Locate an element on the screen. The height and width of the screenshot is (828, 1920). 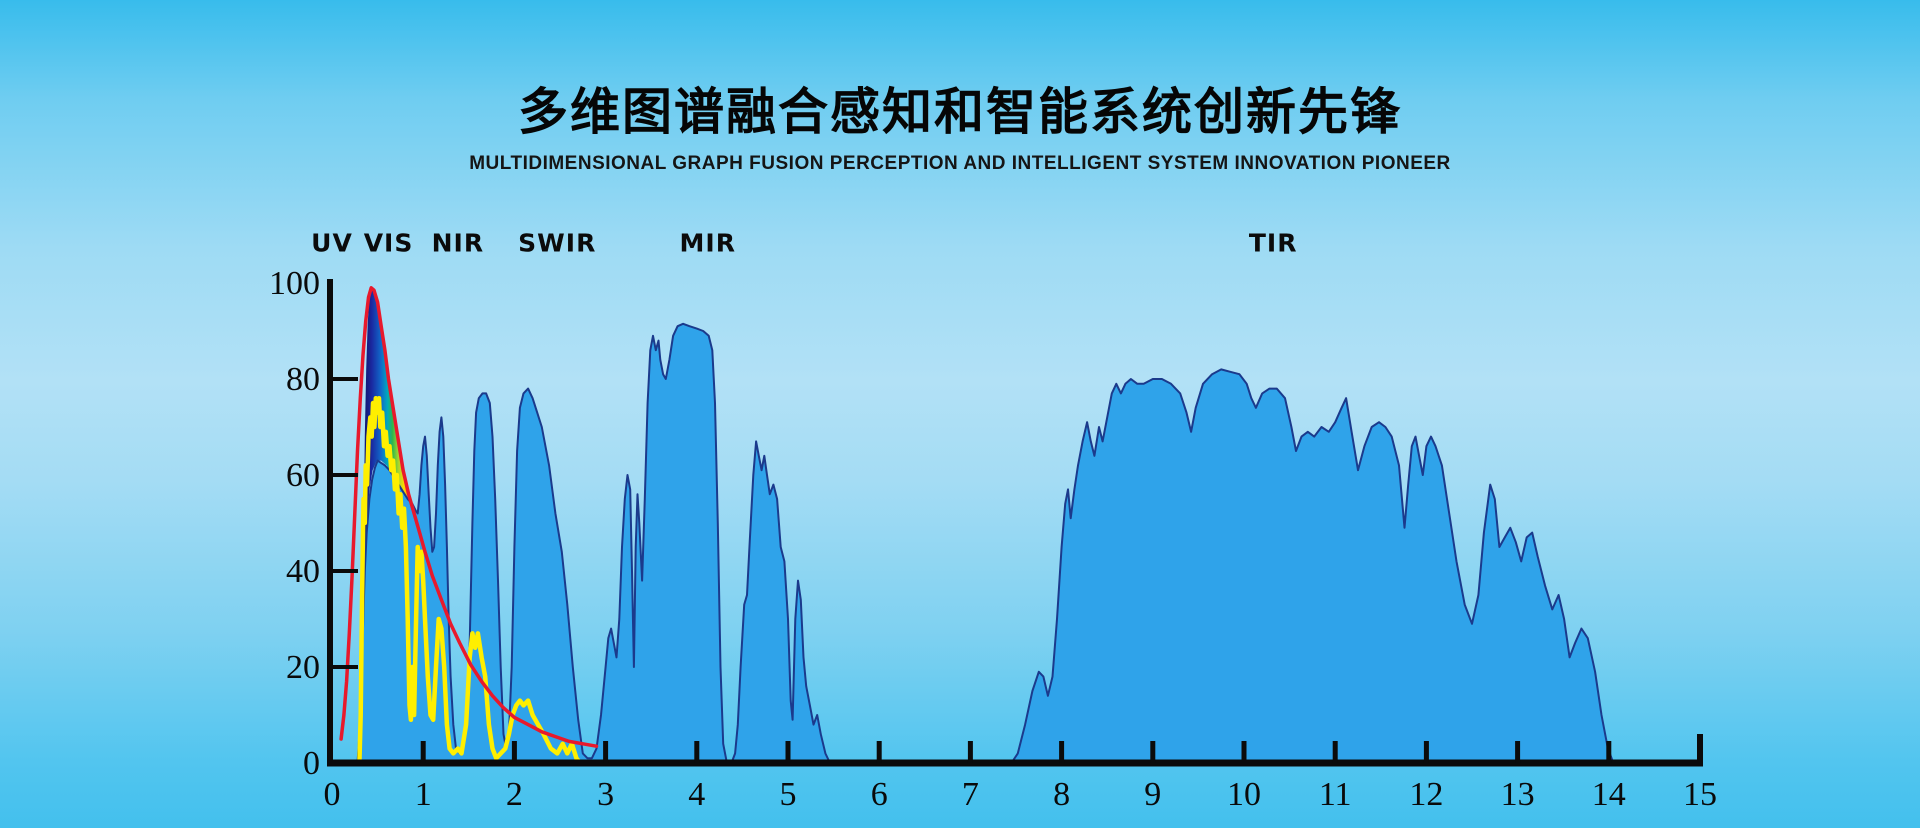
x-tick-label: 11 is located at coordinates (1335, 794).